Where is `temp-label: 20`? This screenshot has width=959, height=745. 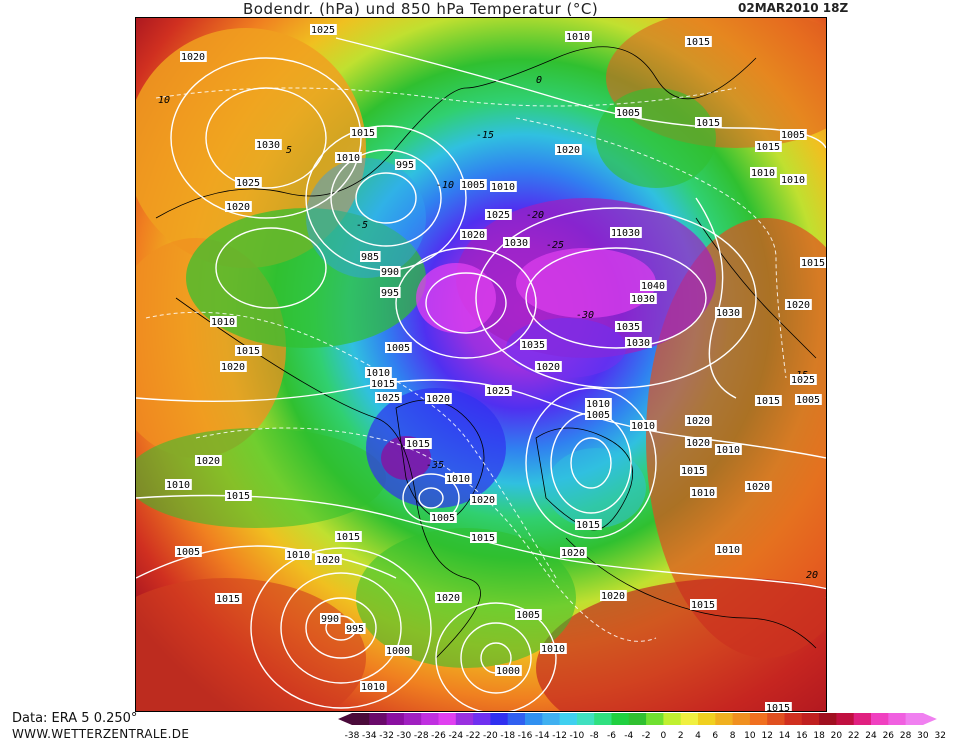 temp-label: 20 is located at coordinates (812, 575).